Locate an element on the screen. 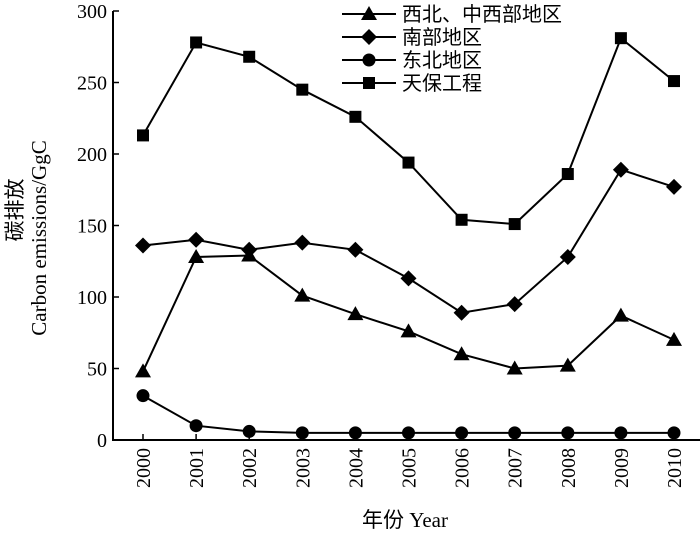 The image size is (700, 533). y-tick-label: 150 is located at coordinates (92, 227).